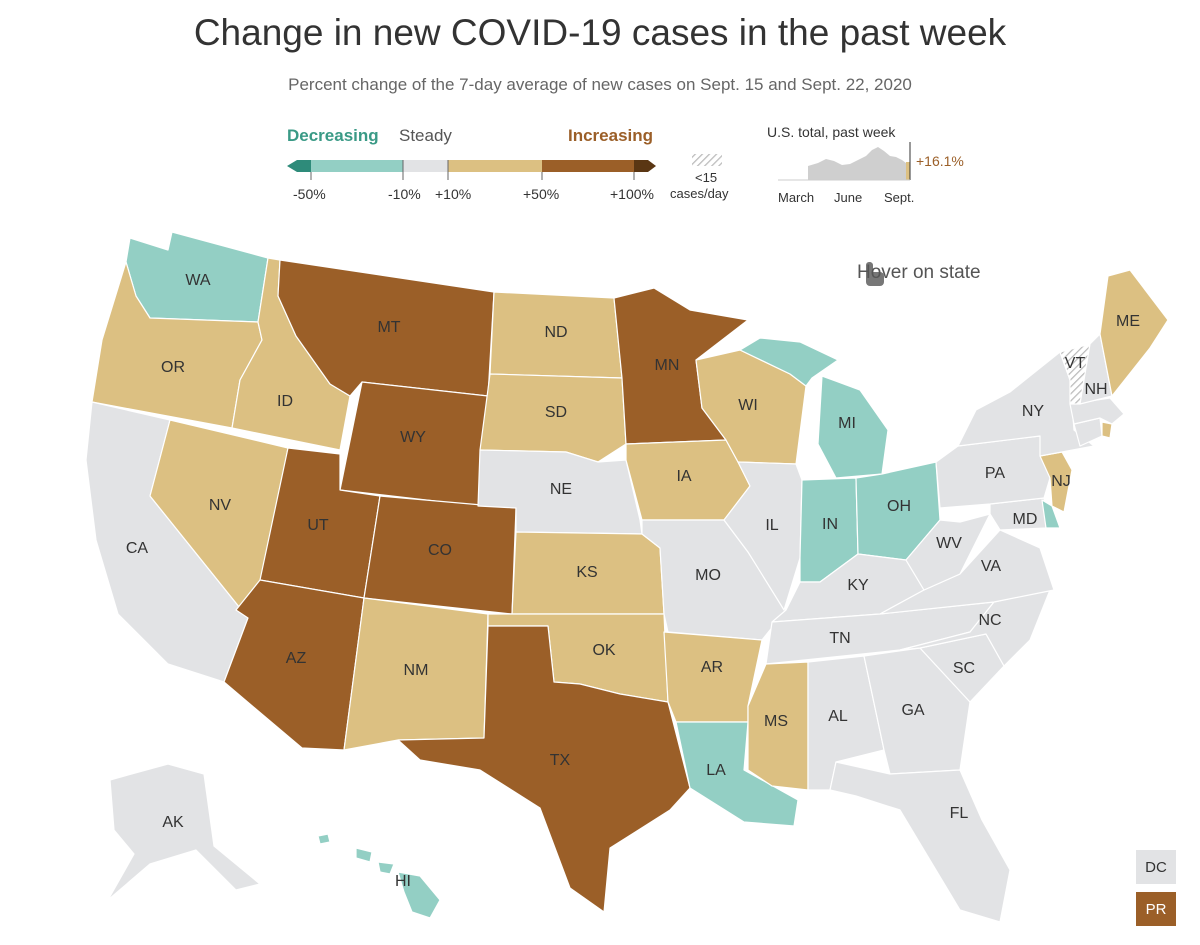 The image size is (1200, 945). I want to click on state-label-IA: IA, so click(683, 476).